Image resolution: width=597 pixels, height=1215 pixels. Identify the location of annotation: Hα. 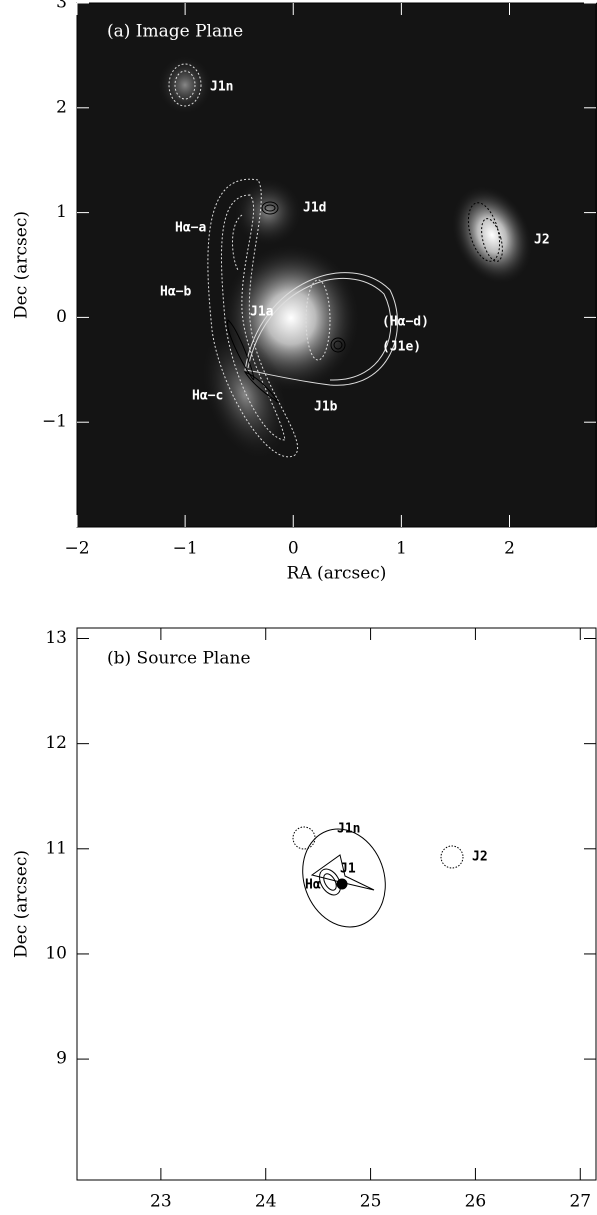
(313, 885).